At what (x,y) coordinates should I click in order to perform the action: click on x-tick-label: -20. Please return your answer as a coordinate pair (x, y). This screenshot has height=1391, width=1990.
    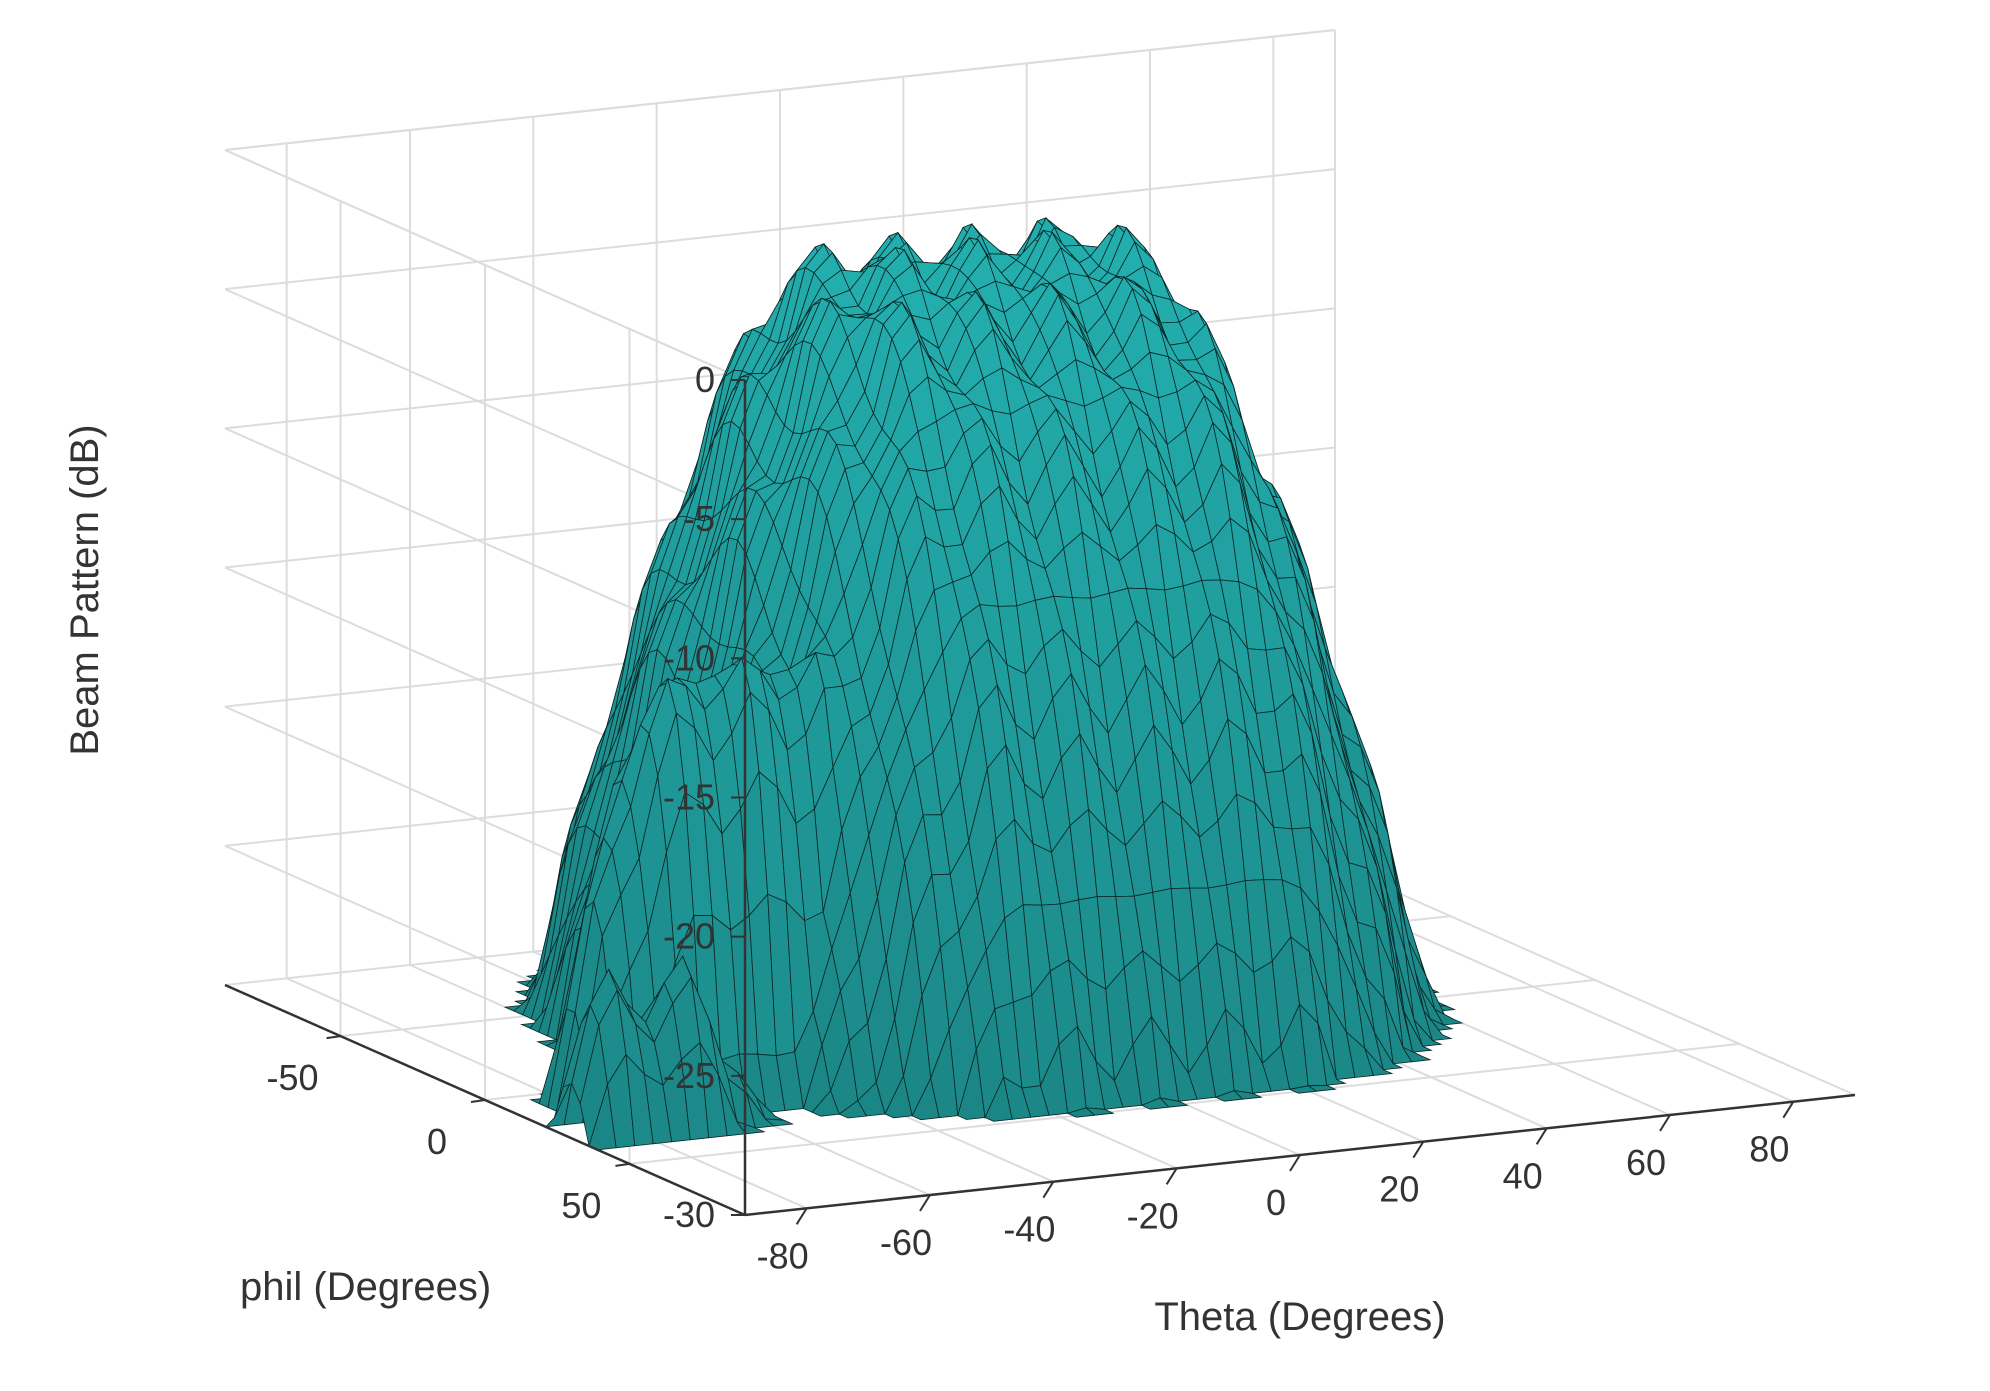
    Looking at the image, I should click on (1153, 1215).